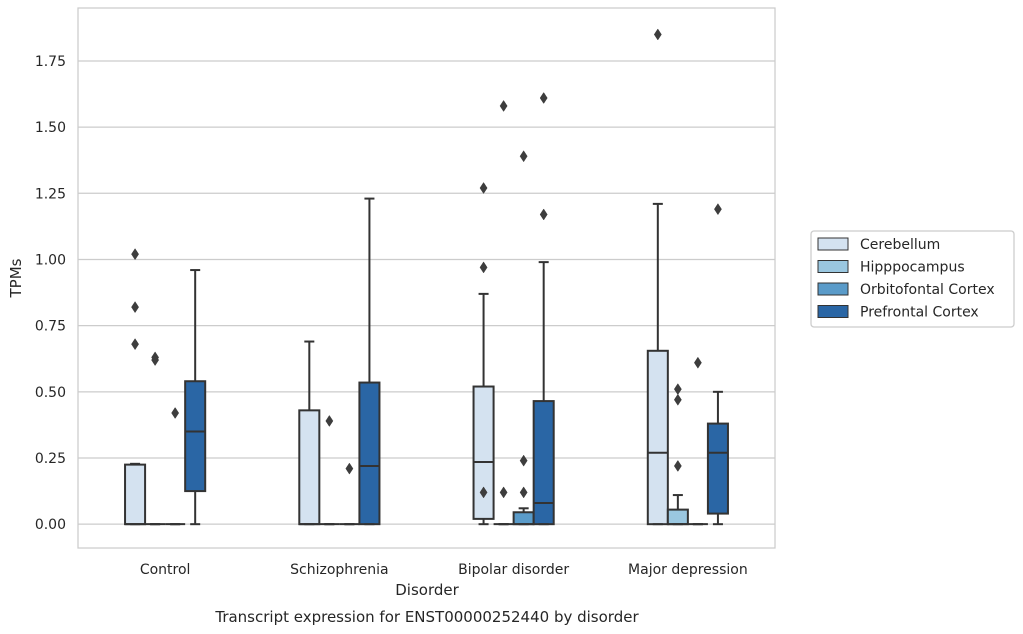 The height and width of the screenshot is (634, 1023). I want to click on y-tick-label: 1.00, so click(50, 260).